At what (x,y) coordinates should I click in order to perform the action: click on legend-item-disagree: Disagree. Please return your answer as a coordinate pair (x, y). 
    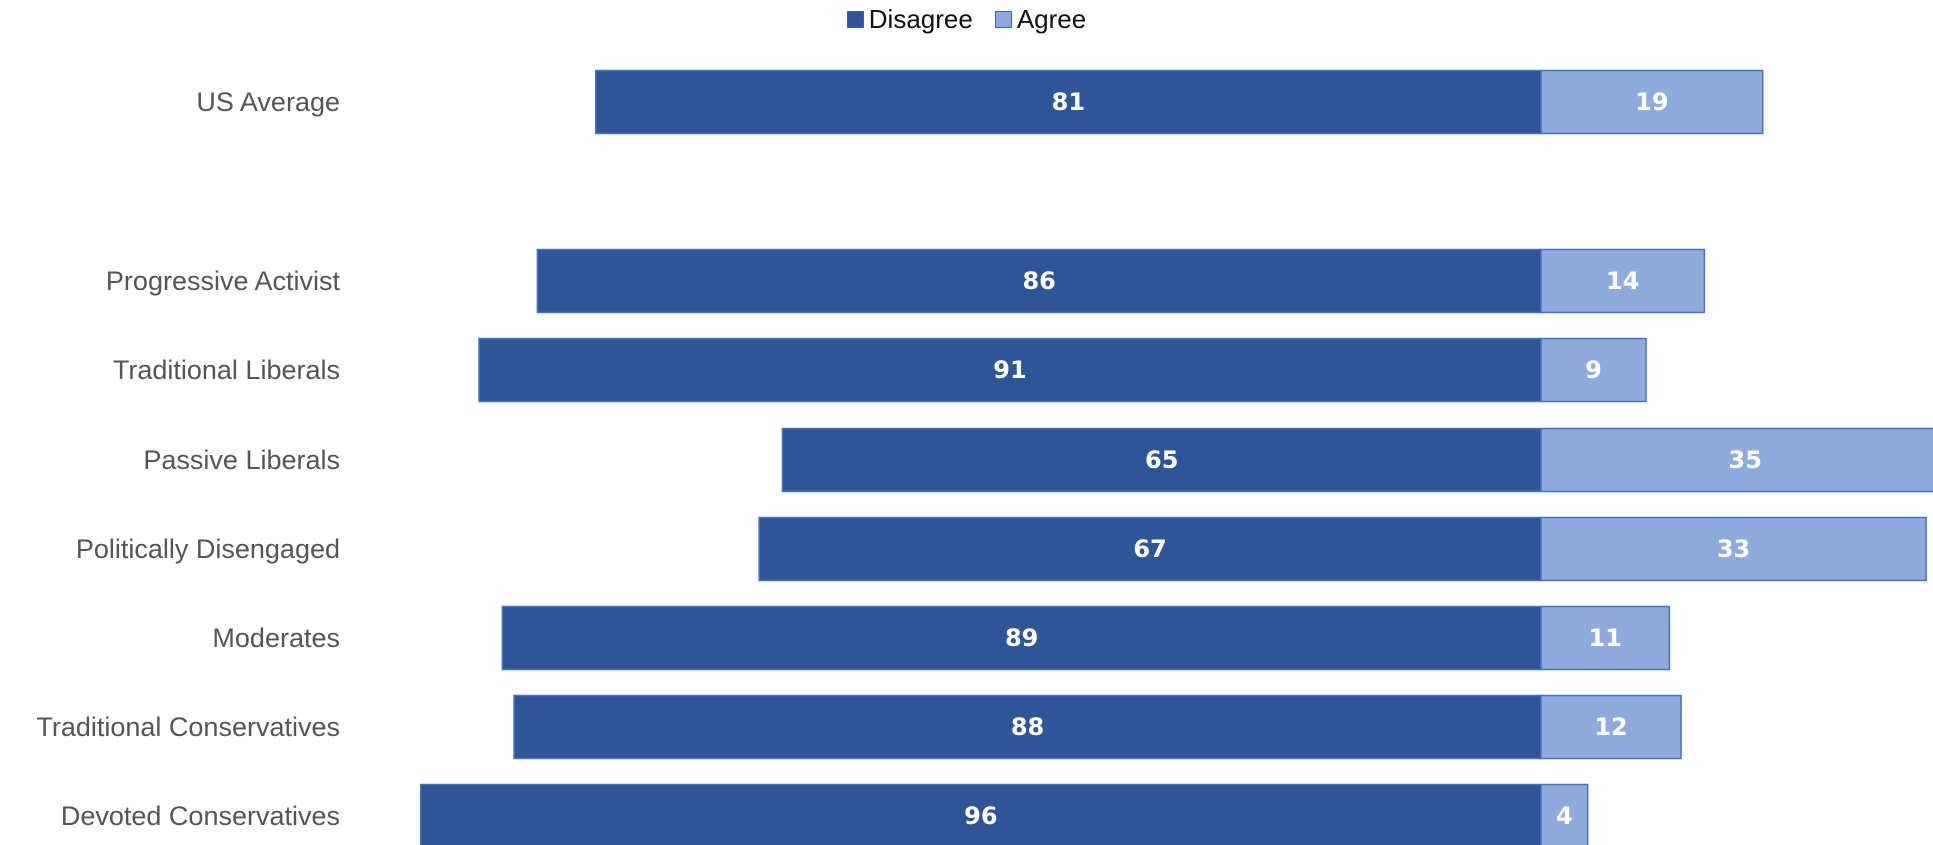
    Looking at the image, I should click on (909, 19).